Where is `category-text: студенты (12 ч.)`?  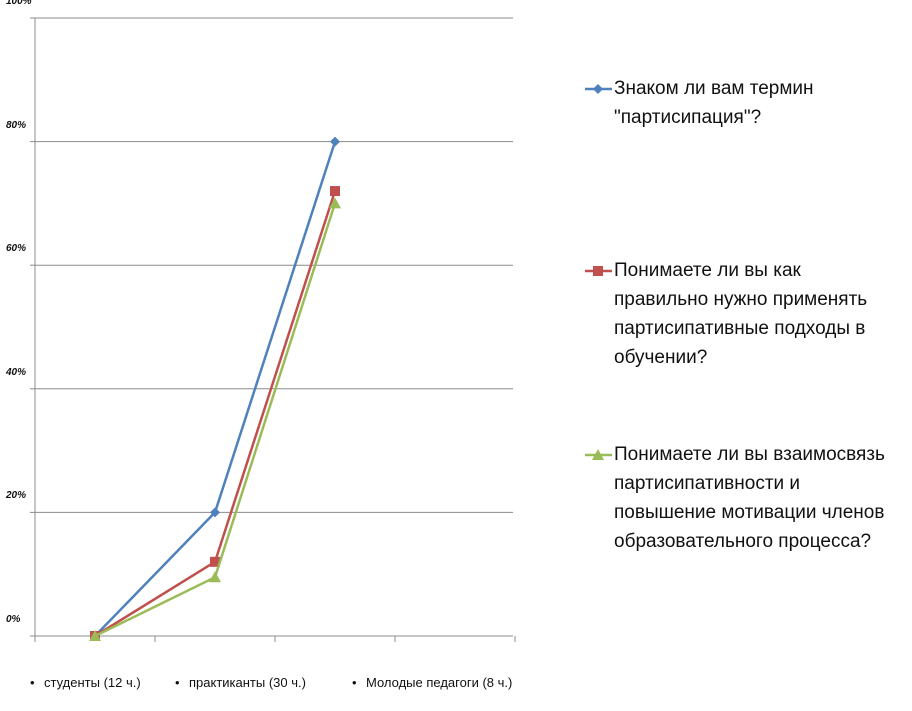 category-text: студенты (12 ч.) is located at coordinates (92, 682).